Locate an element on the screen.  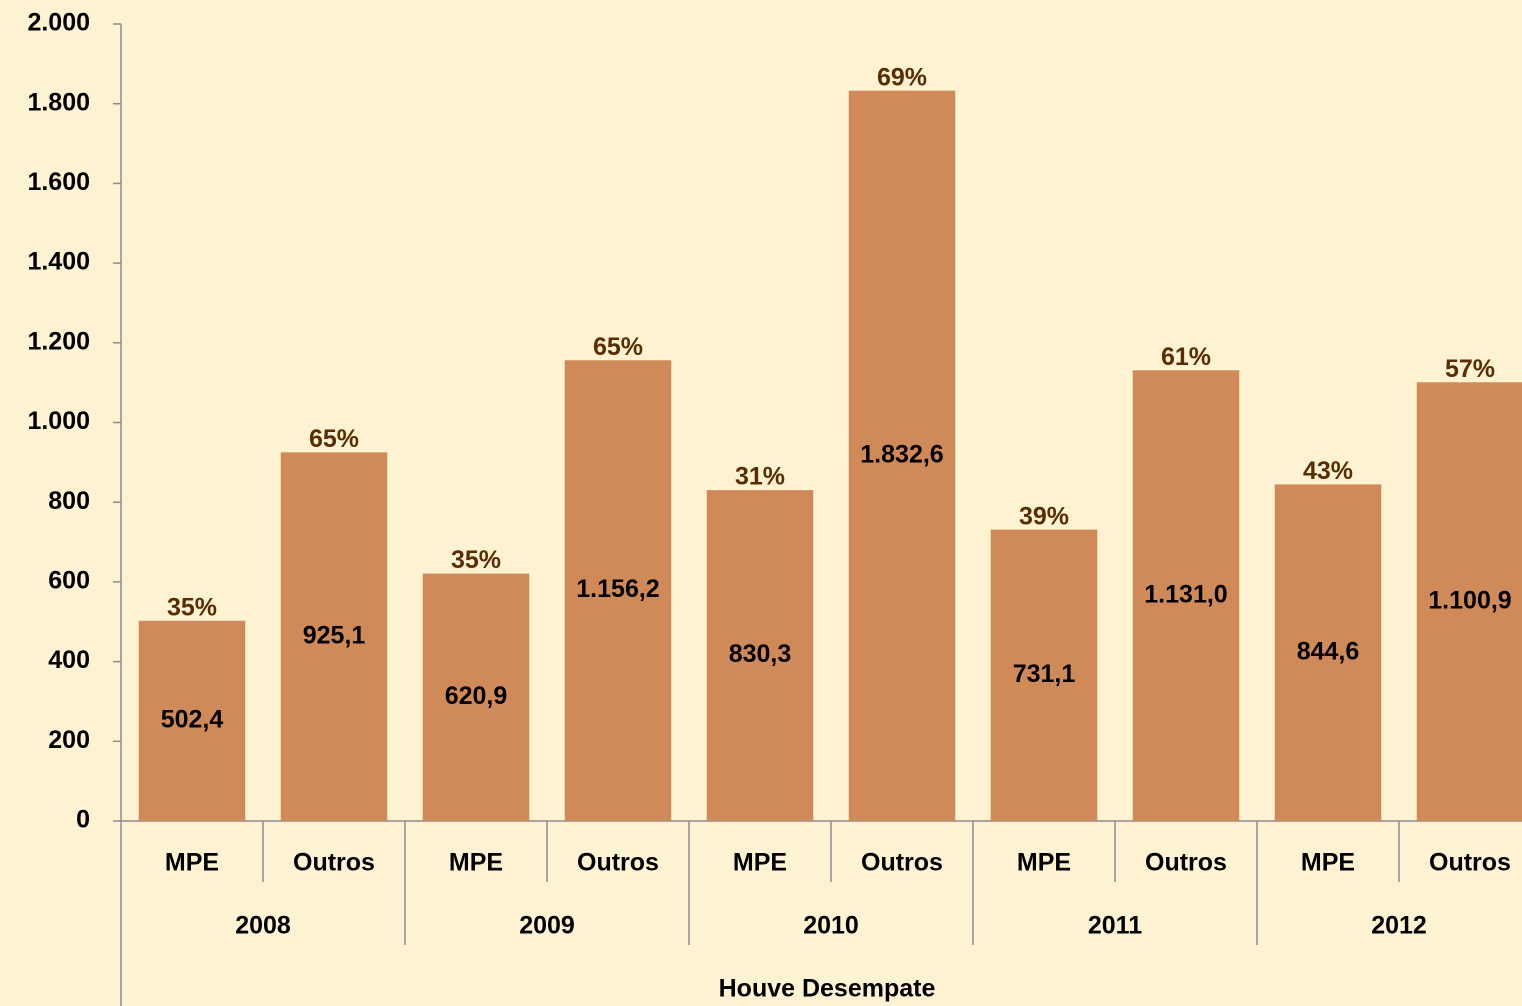
value-label: 925,1 is located at coordinates (334, 635).